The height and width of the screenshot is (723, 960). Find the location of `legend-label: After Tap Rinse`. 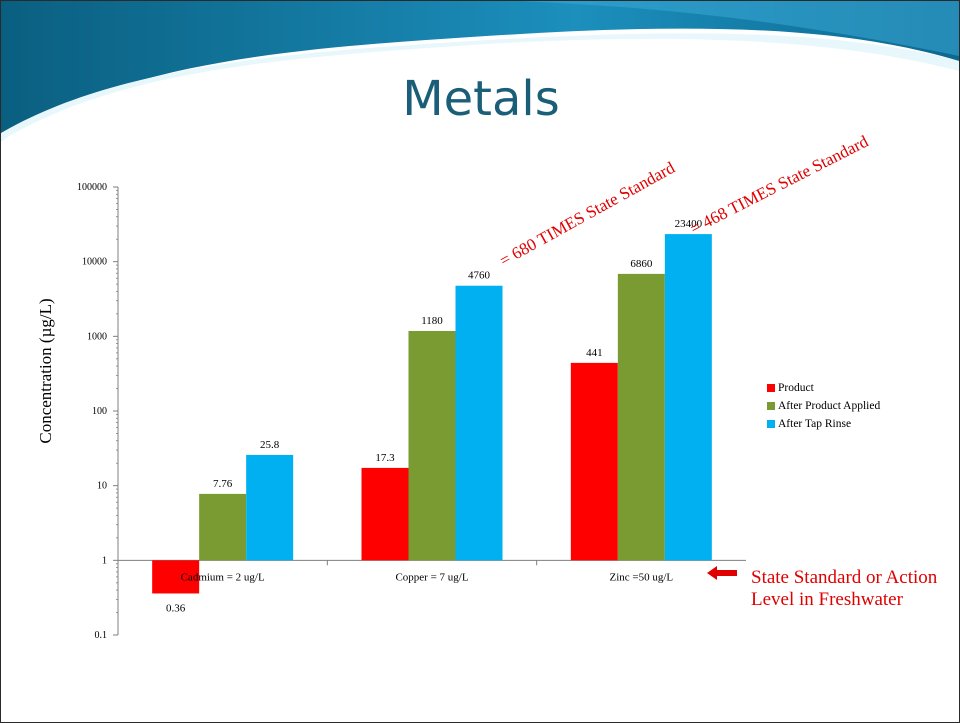

legend-label: After Tap Rinse is located at coordinates (815, 424).